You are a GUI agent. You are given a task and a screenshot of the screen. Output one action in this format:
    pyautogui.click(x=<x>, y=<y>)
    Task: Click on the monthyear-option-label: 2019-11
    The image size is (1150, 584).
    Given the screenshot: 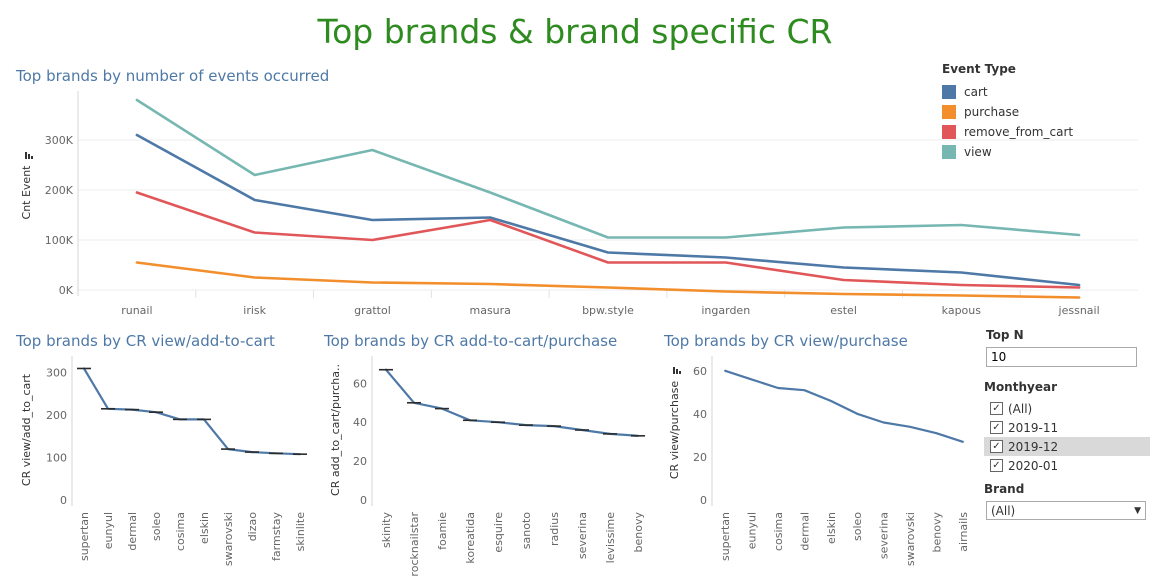 What is the action you would take?
    pyautogui.click(x=1033, y=427)
    